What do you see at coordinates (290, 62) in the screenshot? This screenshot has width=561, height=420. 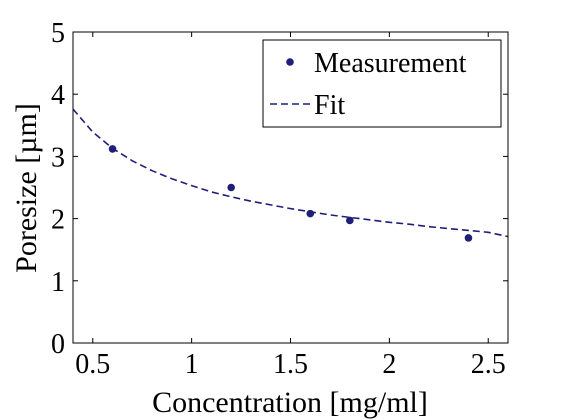 I see `legend-marker-measurement` at bounding box center [290, 62].